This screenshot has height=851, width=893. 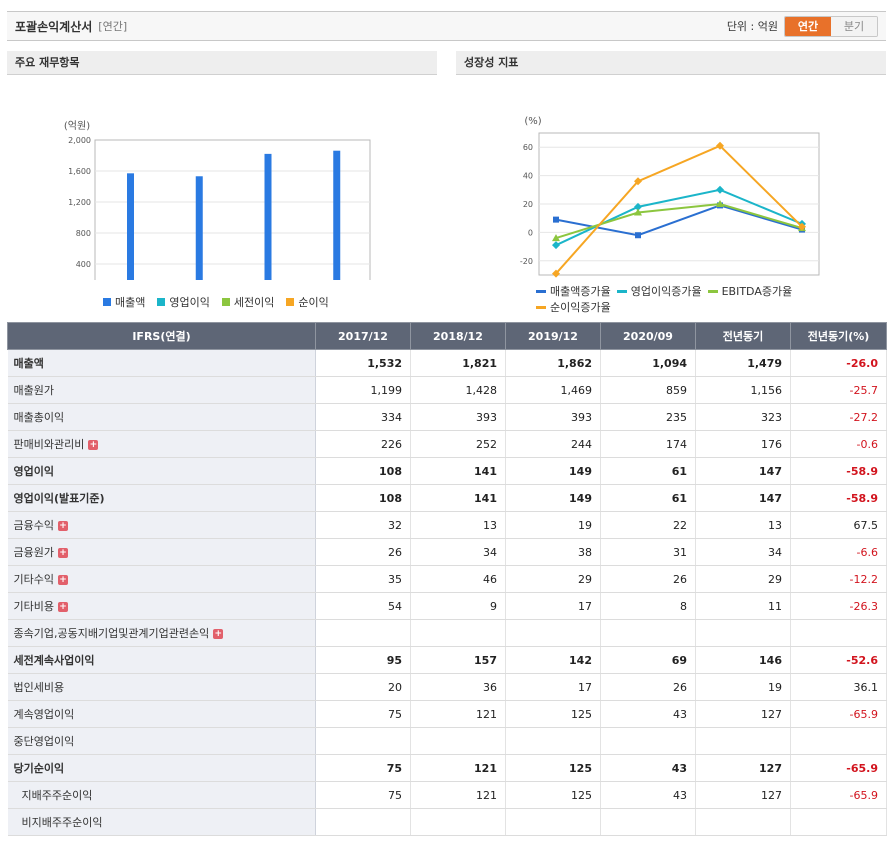 What do you see at coordinates (247, 302) in the screenshot?
I see `legend-item: 세전이익` at bounding box center [247, 302].